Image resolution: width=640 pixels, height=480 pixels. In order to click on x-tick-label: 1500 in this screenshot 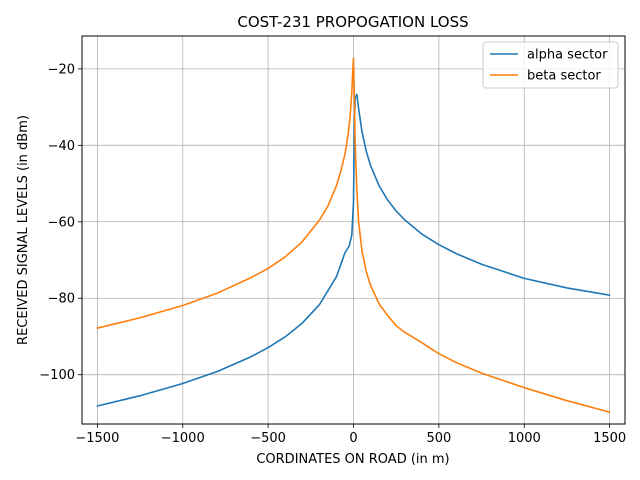, I will do `click(609, 438)`.